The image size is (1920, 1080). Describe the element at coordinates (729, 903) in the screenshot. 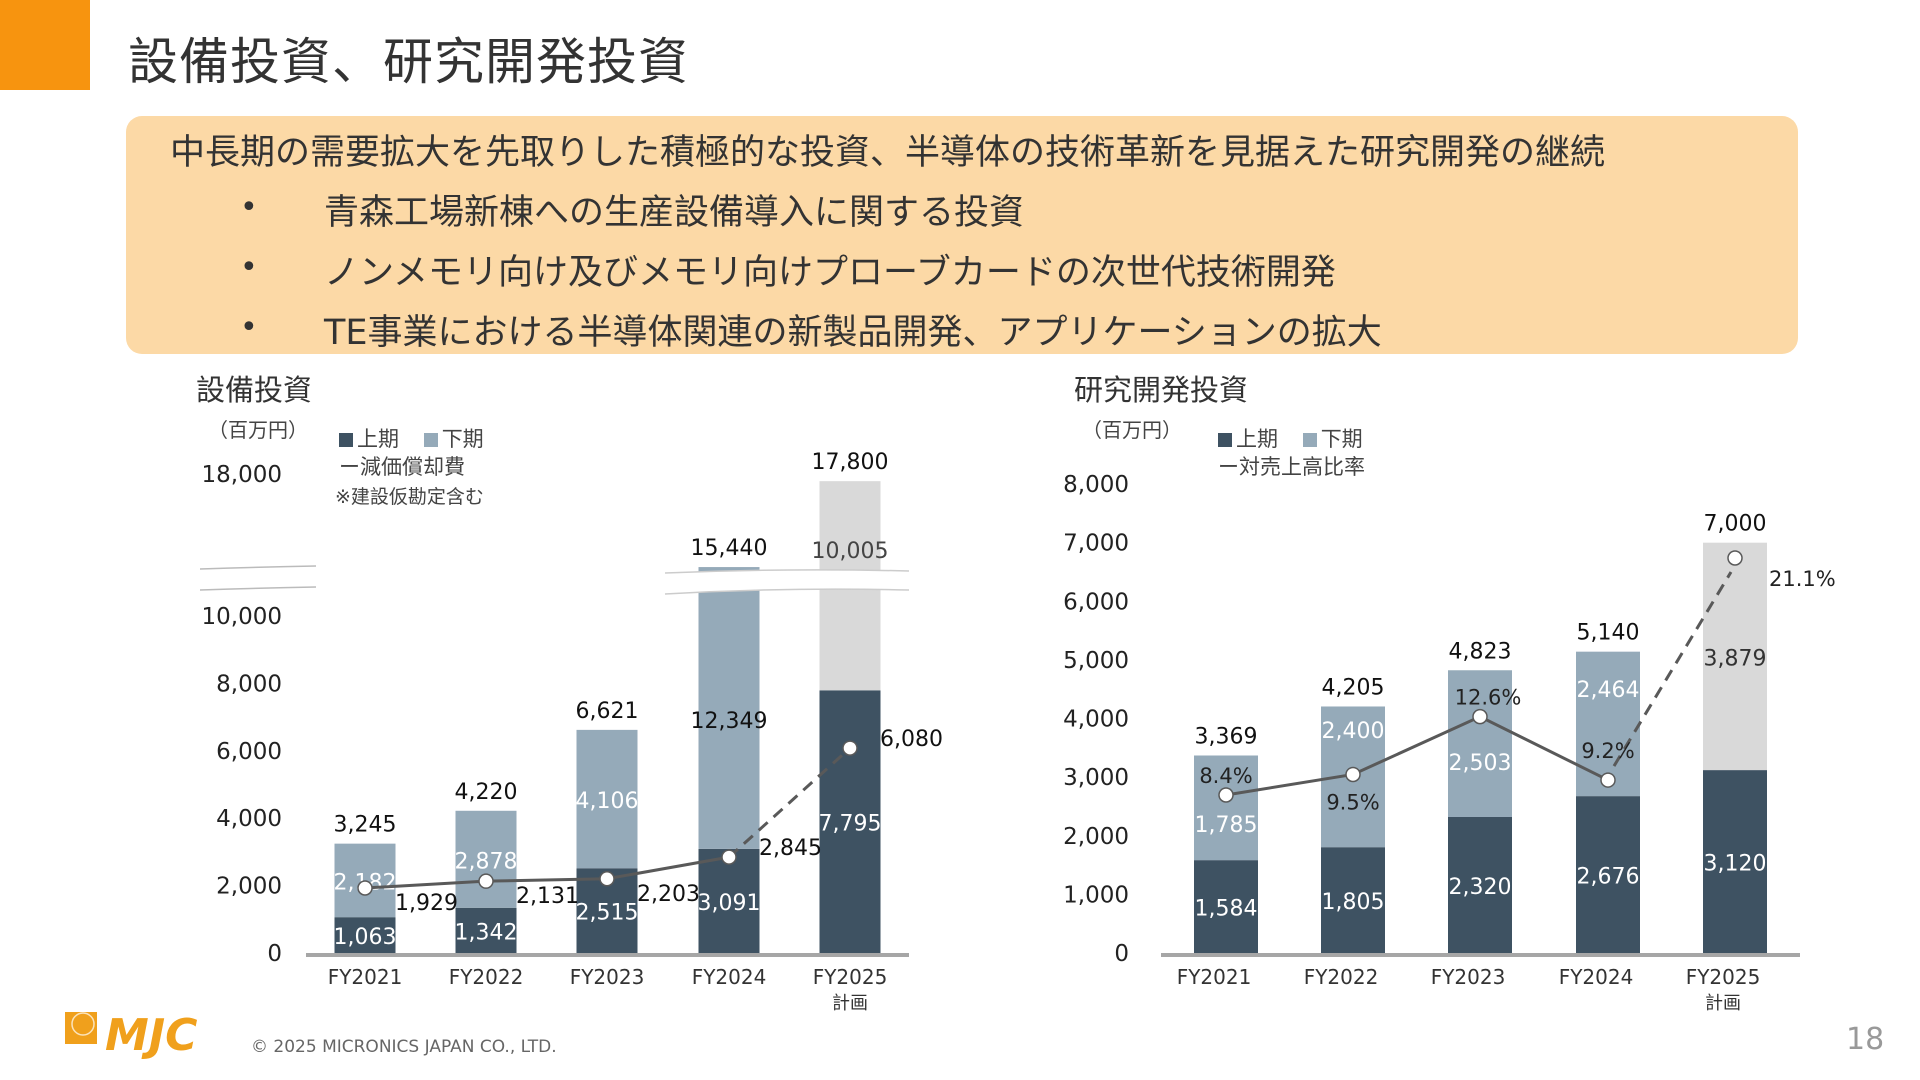

I see `data-label-first-half: 3,091` at that location.